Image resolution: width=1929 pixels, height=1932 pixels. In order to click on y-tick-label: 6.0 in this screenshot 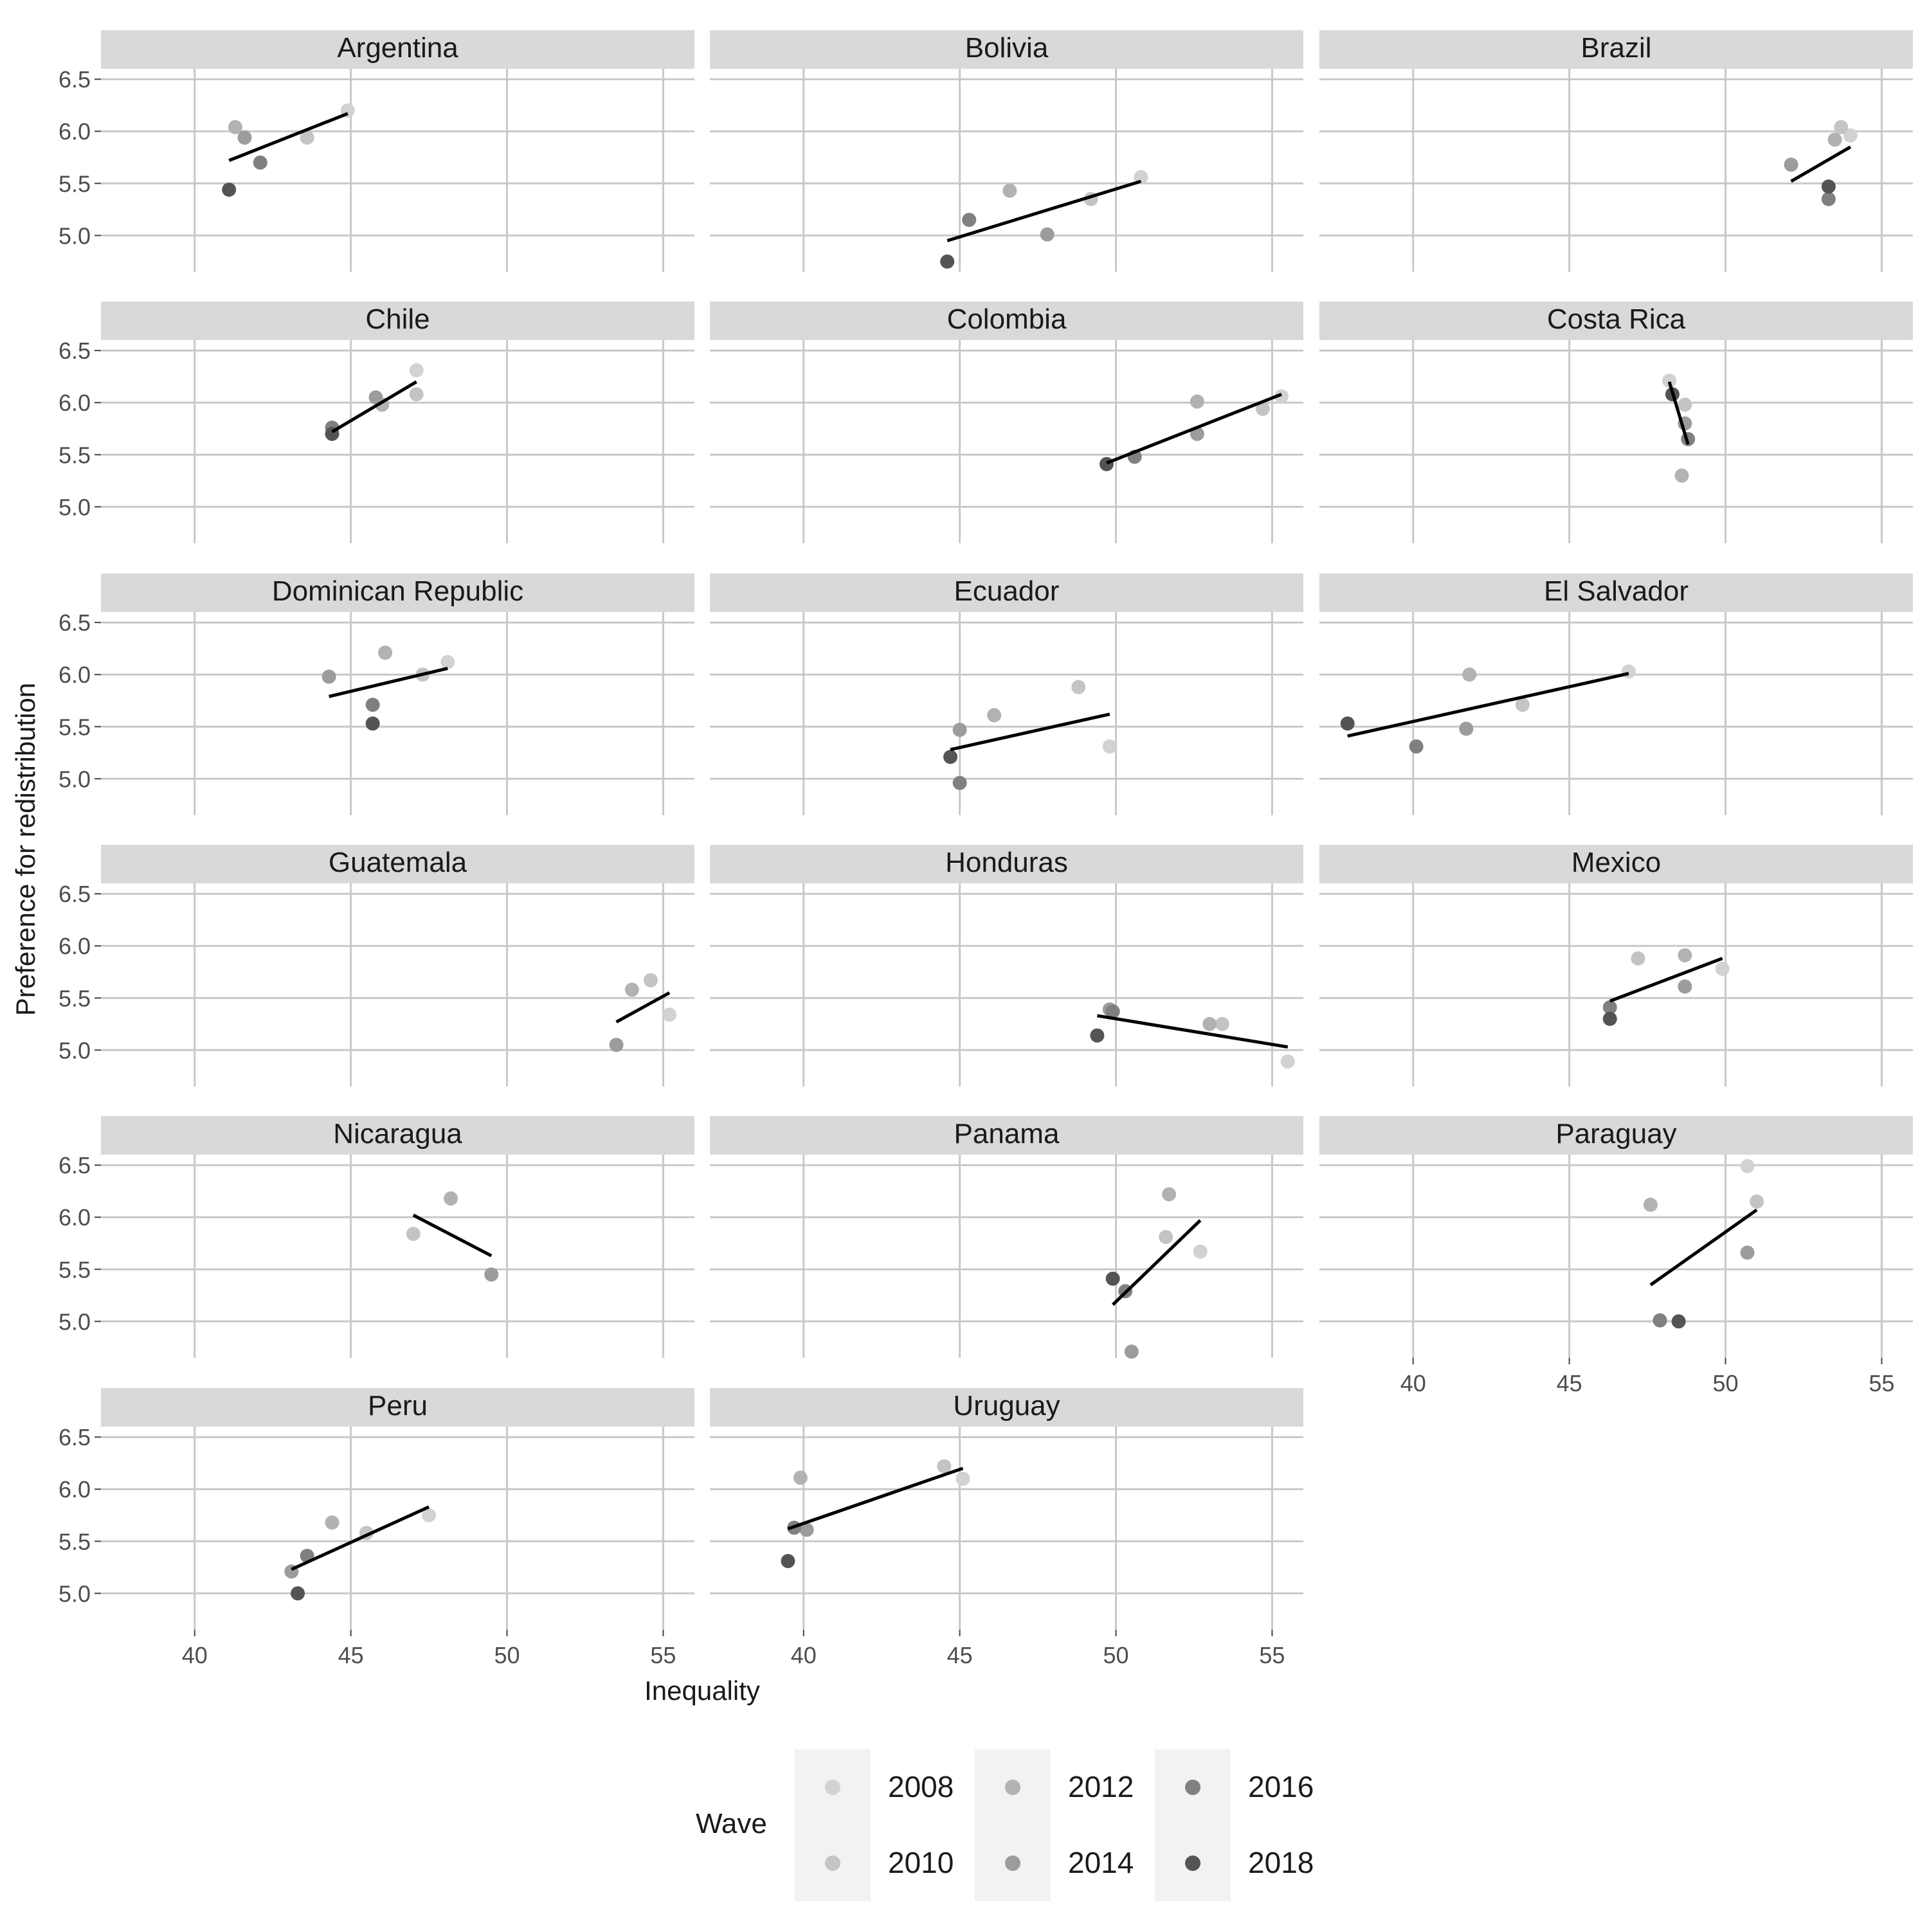, I will do `click(75, 131)`.